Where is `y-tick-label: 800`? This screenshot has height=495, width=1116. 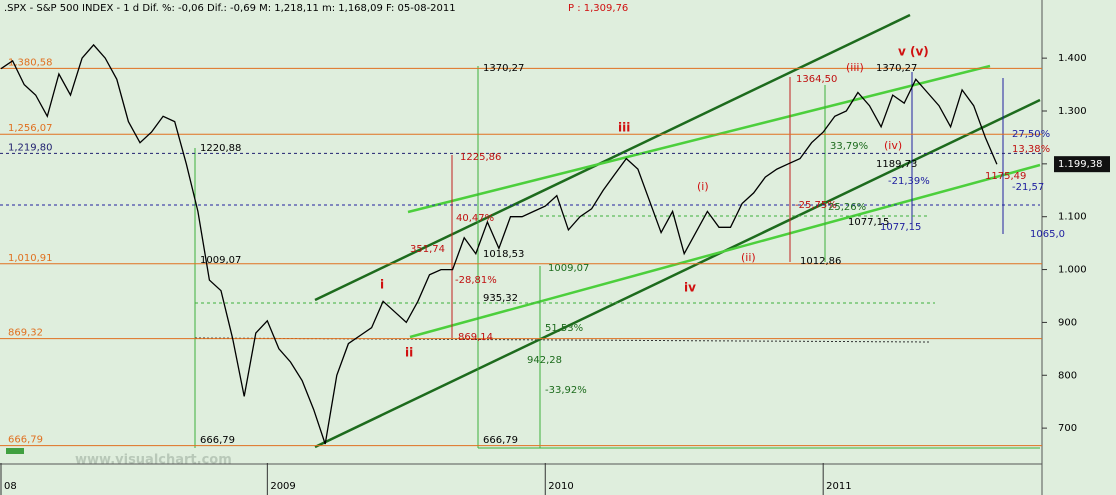 y-tick-label: 800 is located at coordinates (1067, 375).